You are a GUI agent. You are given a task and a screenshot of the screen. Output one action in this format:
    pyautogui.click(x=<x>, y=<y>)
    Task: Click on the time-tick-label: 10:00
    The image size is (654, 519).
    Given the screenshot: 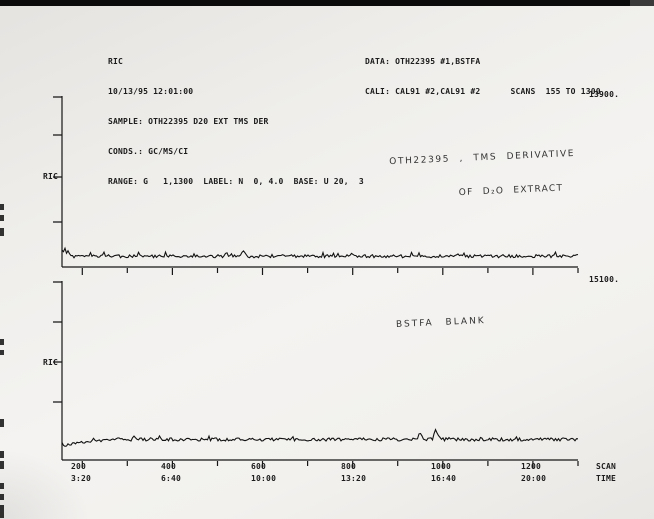 What is the action you would take?
    pyautogui.click(x=264, y=478)
    